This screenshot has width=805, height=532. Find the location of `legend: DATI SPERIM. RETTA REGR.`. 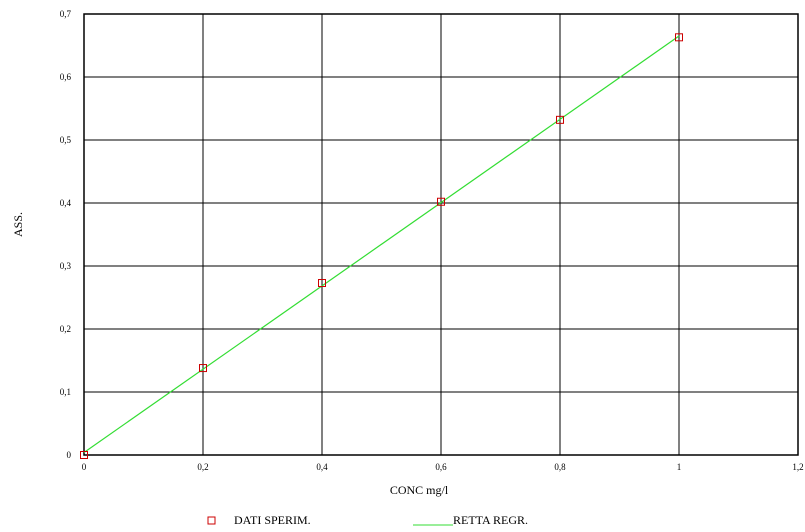

legend: DATI SPERIM. RETTA REGR. is located at coordinates (367, 520).